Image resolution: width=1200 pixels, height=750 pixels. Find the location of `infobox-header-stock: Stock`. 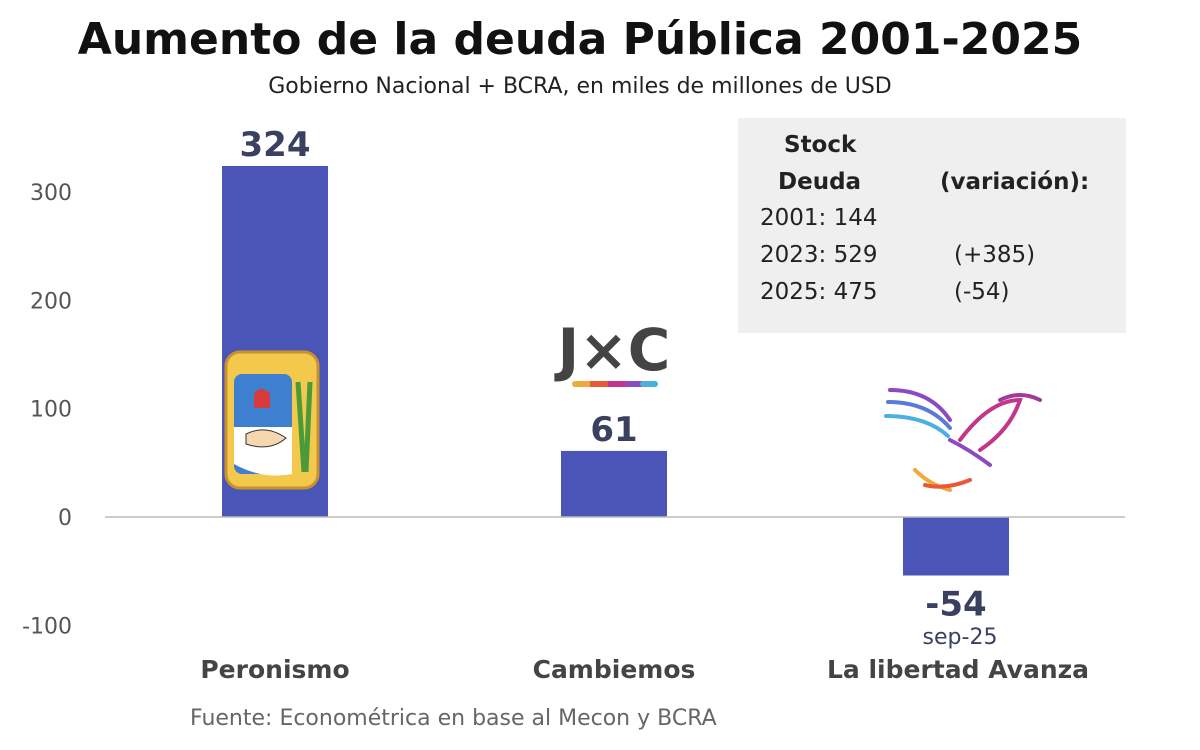

infobox-header-stock: Stock is located at coordinates (820, 145).